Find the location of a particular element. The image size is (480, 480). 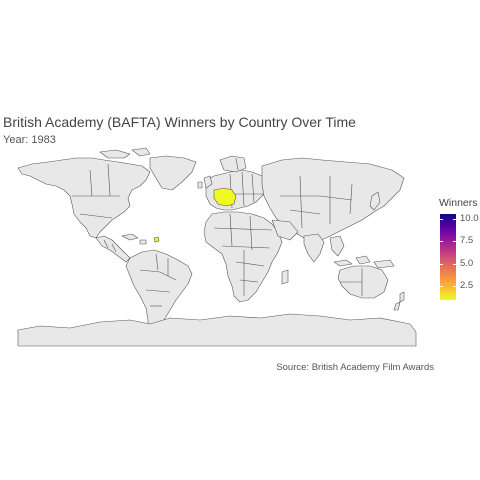

india is located at coordinates (314, 248).